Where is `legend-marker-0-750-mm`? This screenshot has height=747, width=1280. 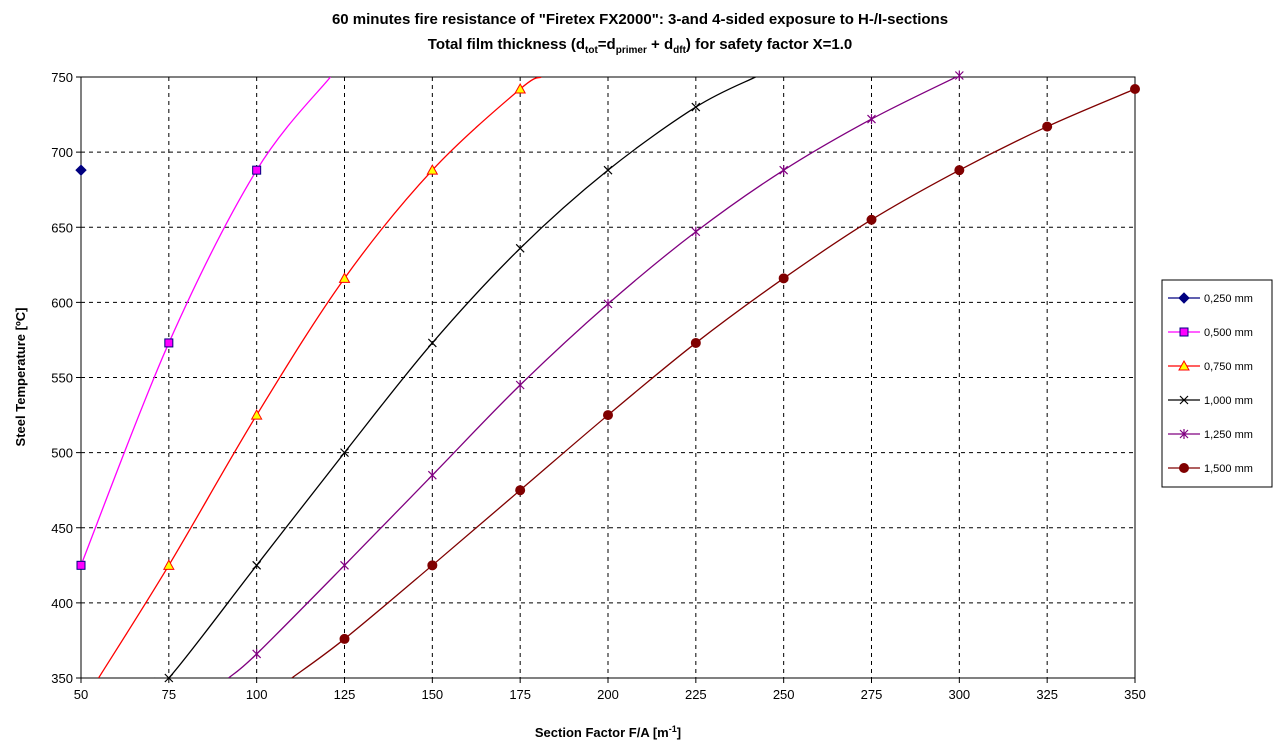 legend-marker-0-750-mm is located at coordinates (1184, 365).